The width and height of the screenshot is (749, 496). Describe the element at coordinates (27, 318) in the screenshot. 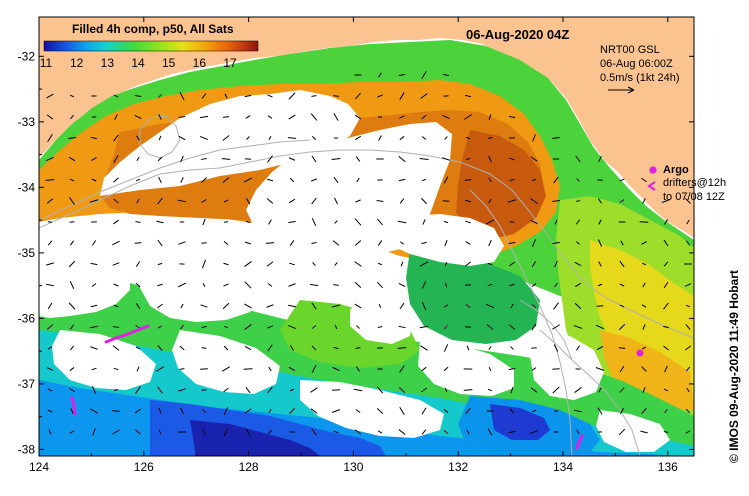

I see `y-tick-label: -36` at that location.